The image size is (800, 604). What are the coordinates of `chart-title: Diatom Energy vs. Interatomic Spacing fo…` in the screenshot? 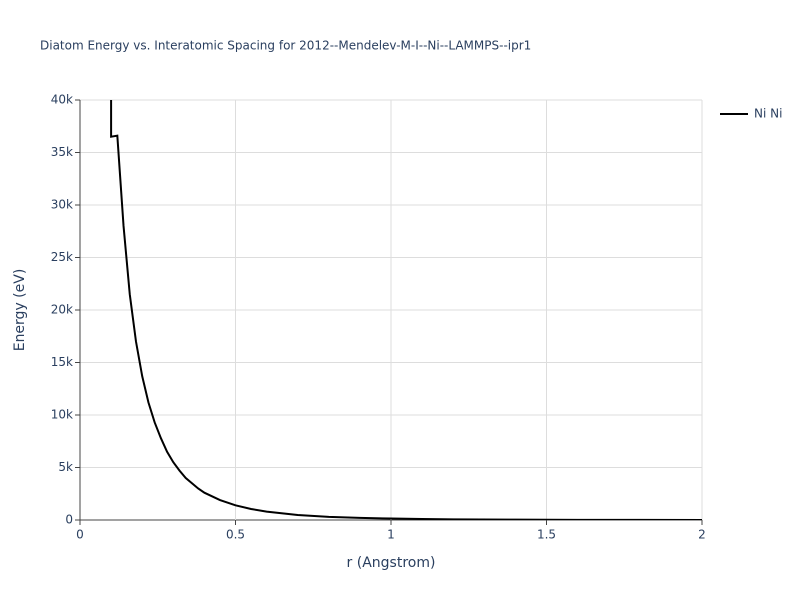 It's located at (285, 46).